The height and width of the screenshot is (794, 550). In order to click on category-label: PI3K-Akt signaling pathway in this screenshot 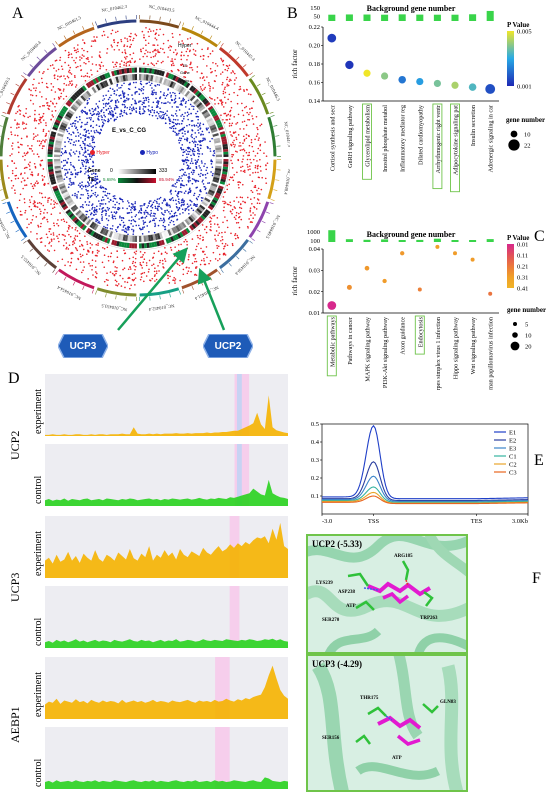, I will do `click(385, 352)`.